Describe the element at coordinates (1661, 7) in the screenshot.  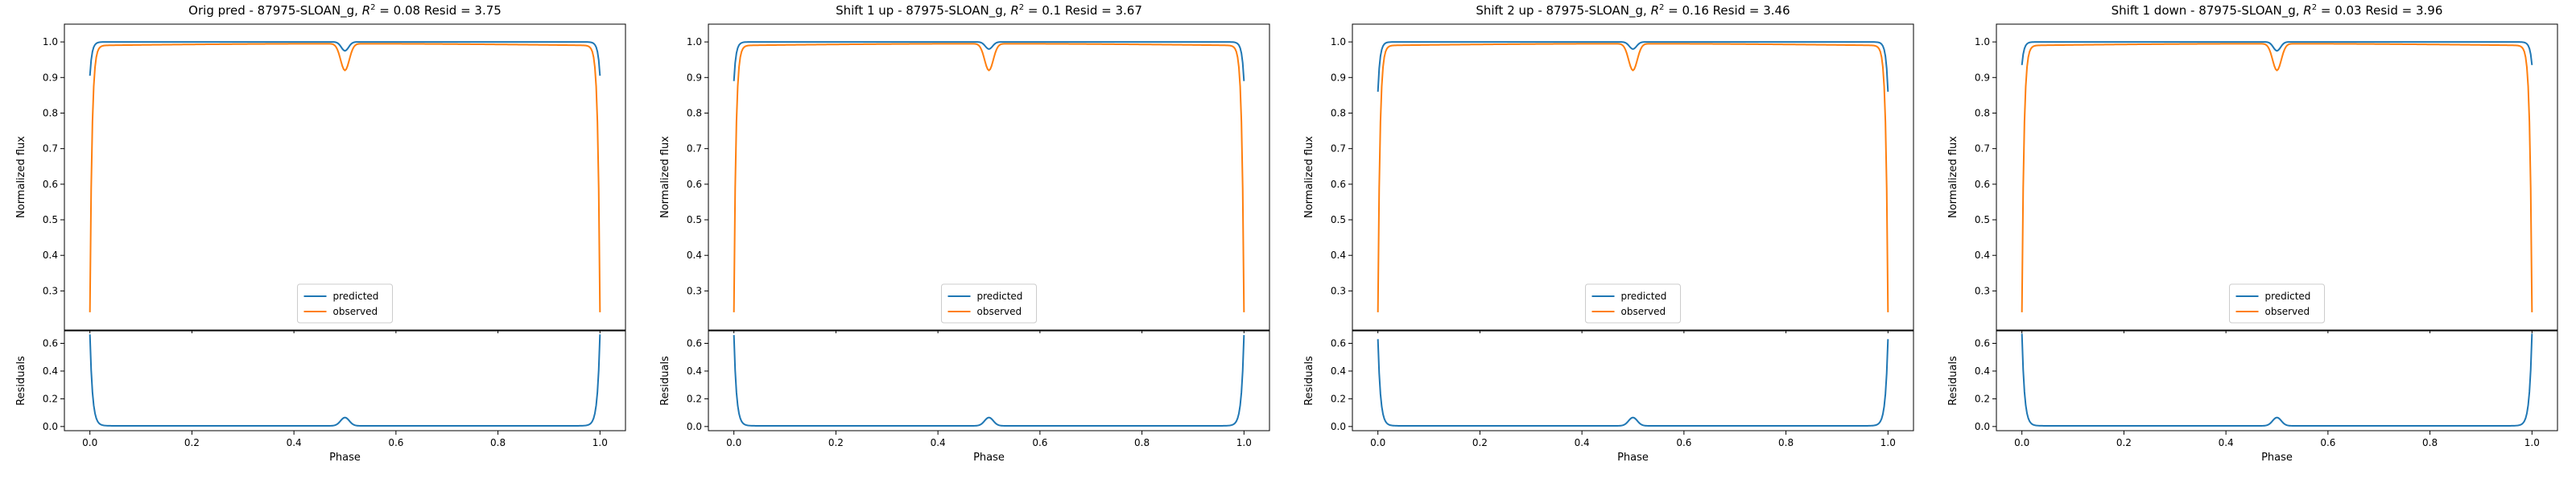
I see `title-superscript: 2` at that location.